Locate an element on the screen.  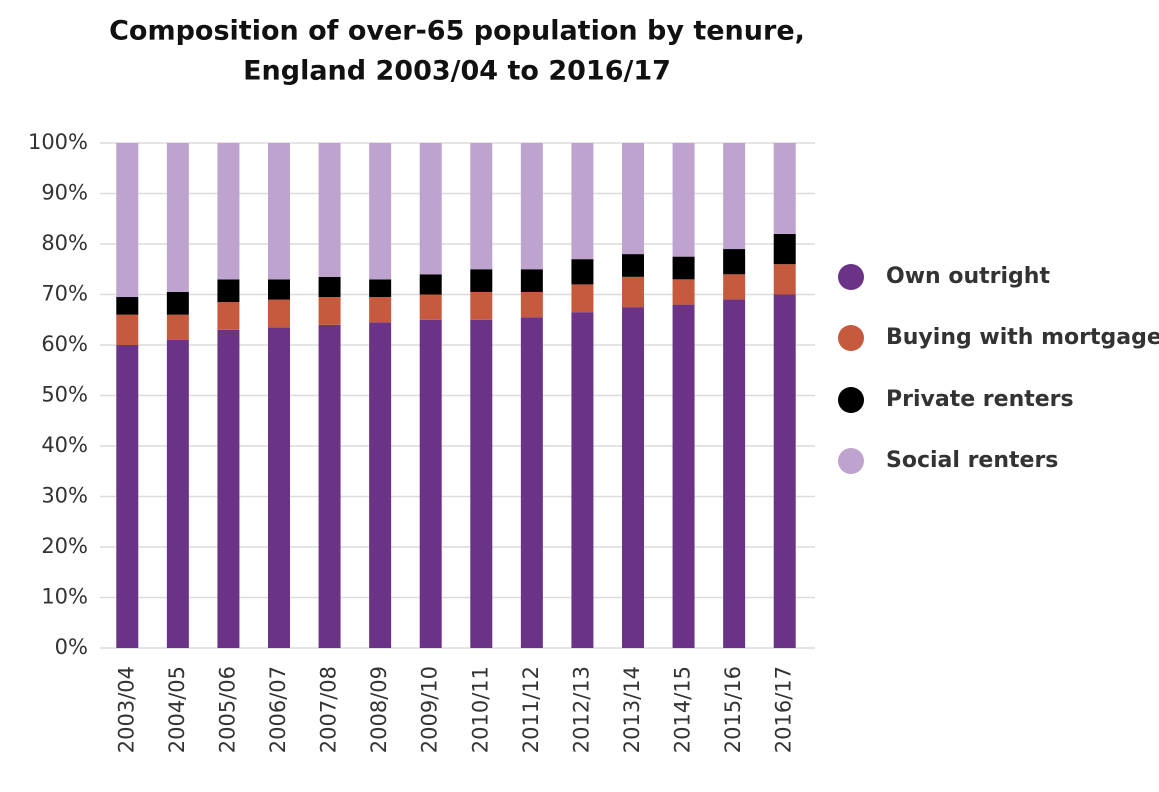
x-tick-label: 2014/15 is located at coordinates (683, 709).